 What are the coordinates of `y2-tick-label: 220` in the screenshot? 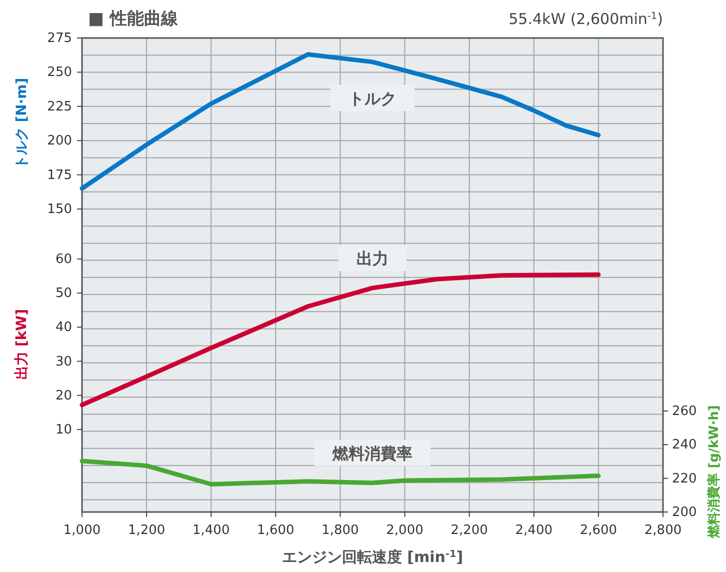 It's located at (684, 478).